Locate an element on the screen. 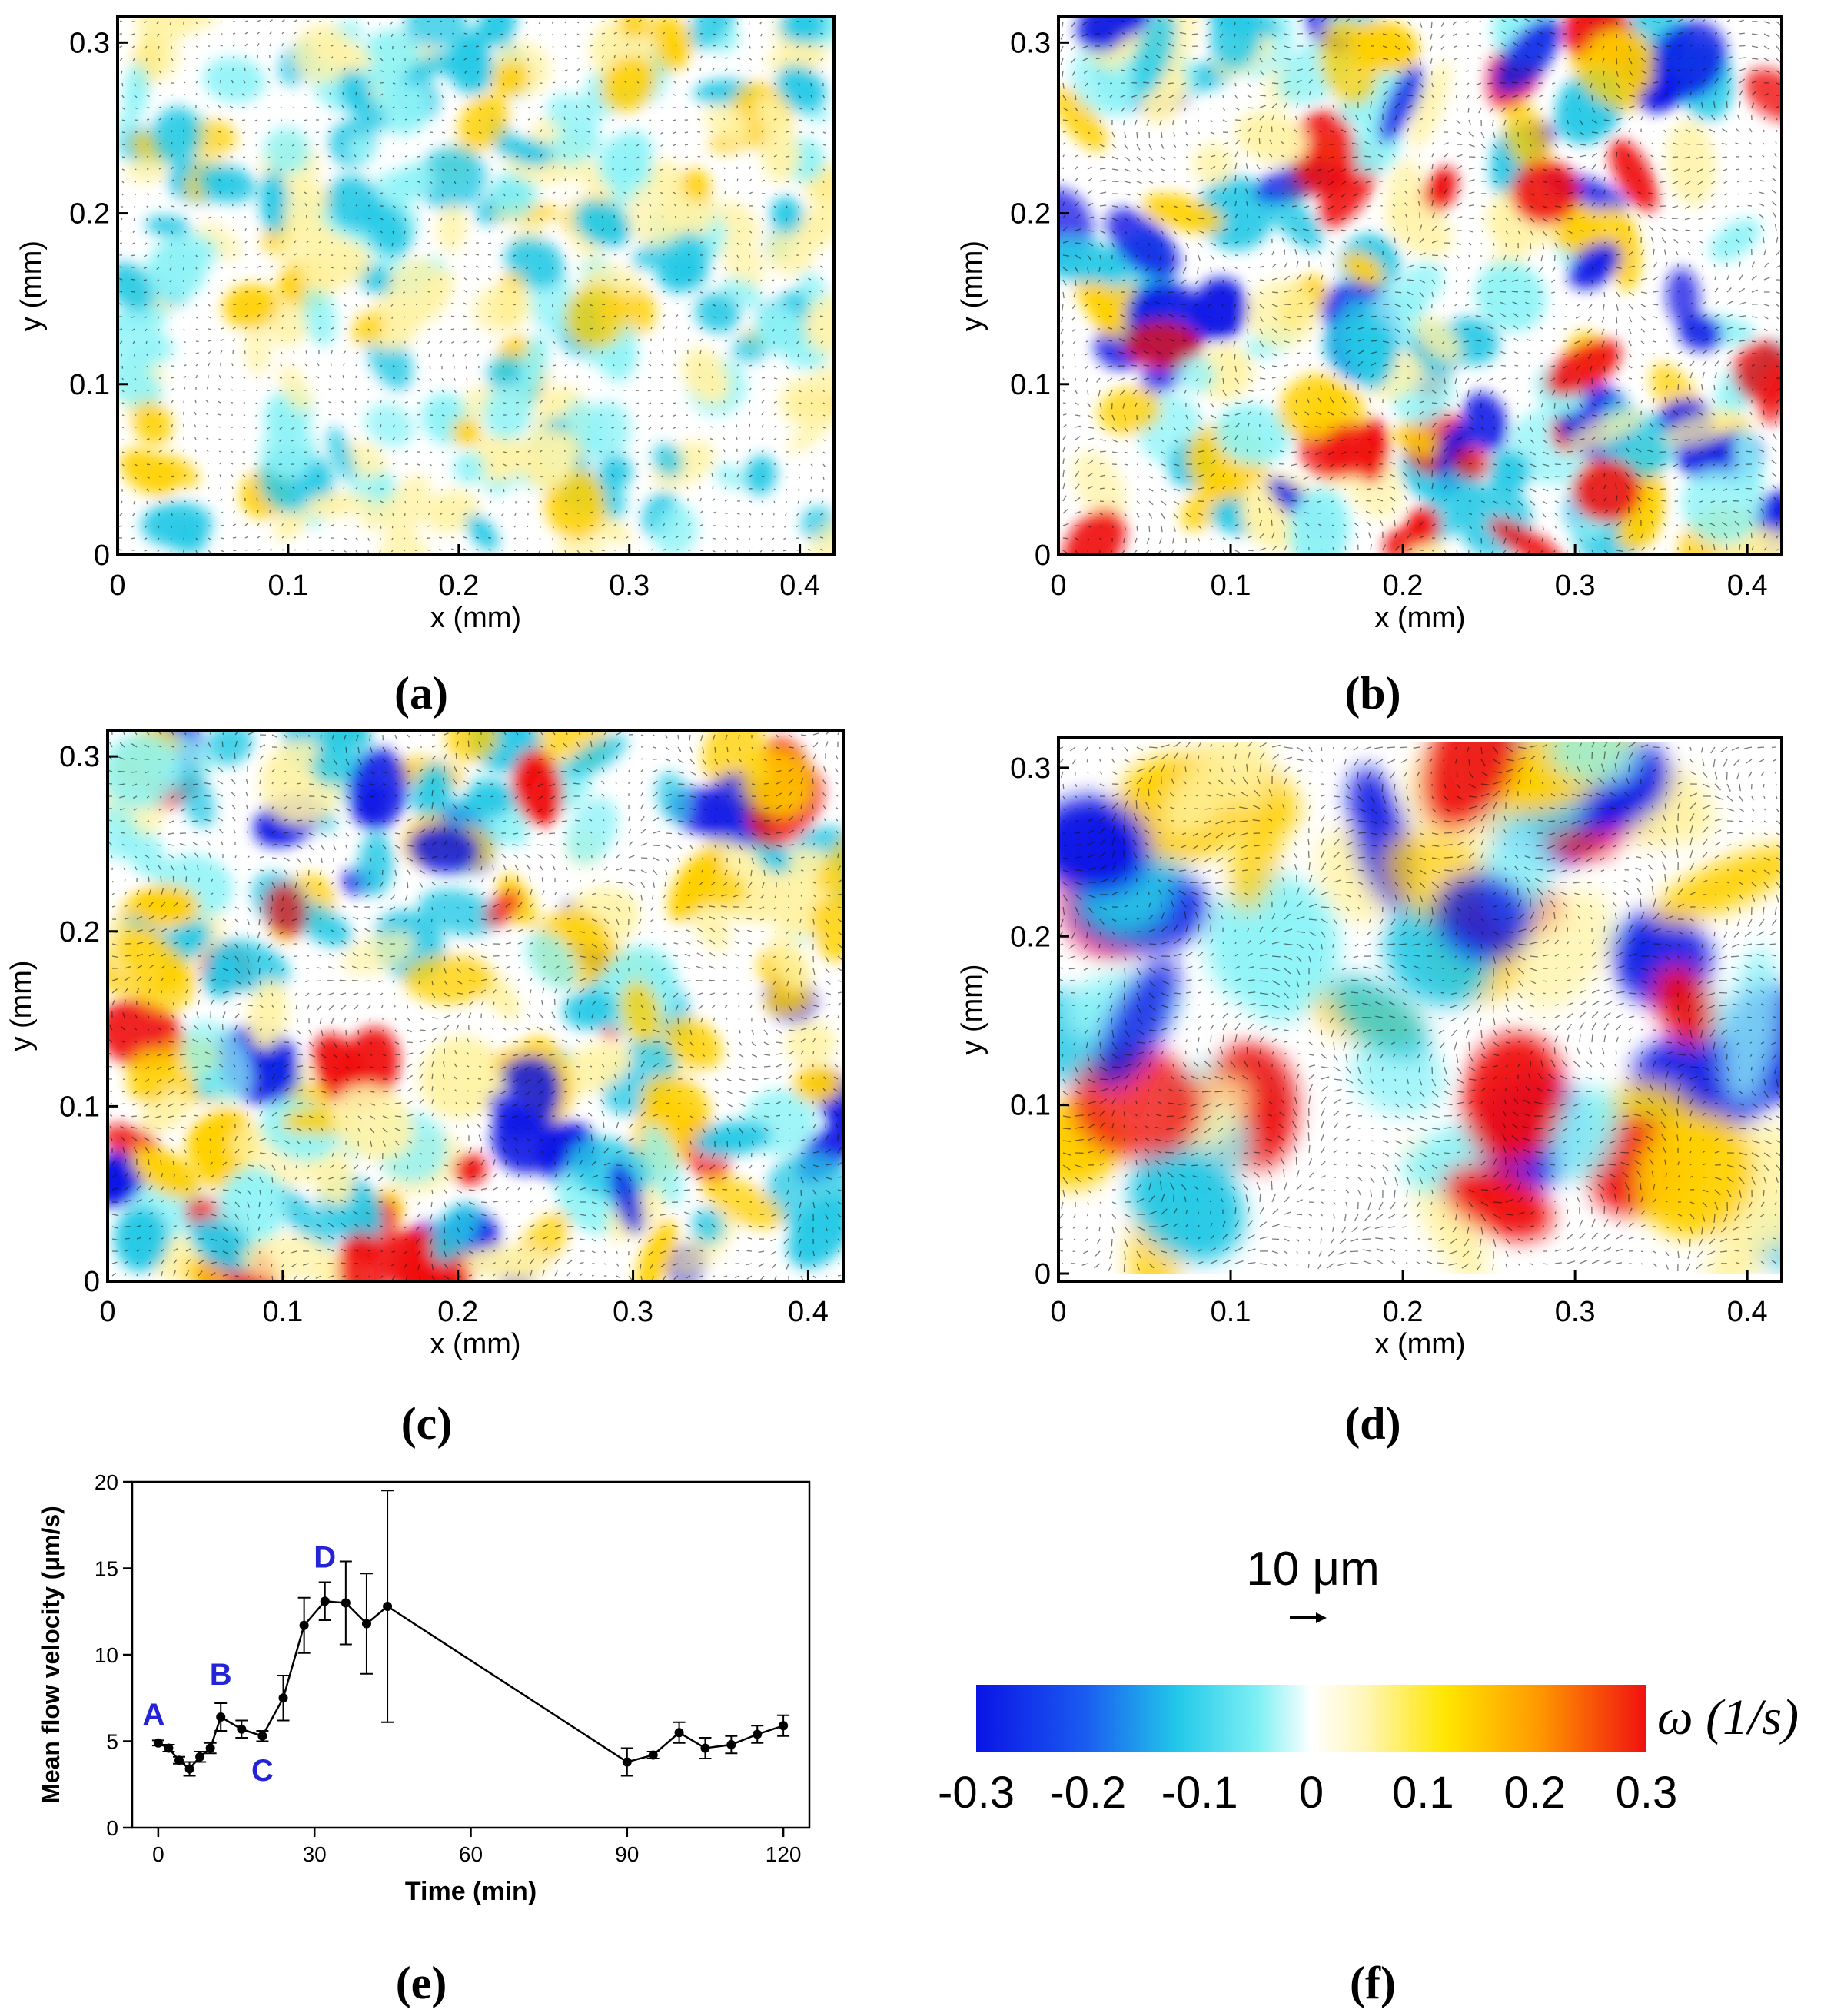  y-tick-label: 10 is located at coordinates (106, 1655).